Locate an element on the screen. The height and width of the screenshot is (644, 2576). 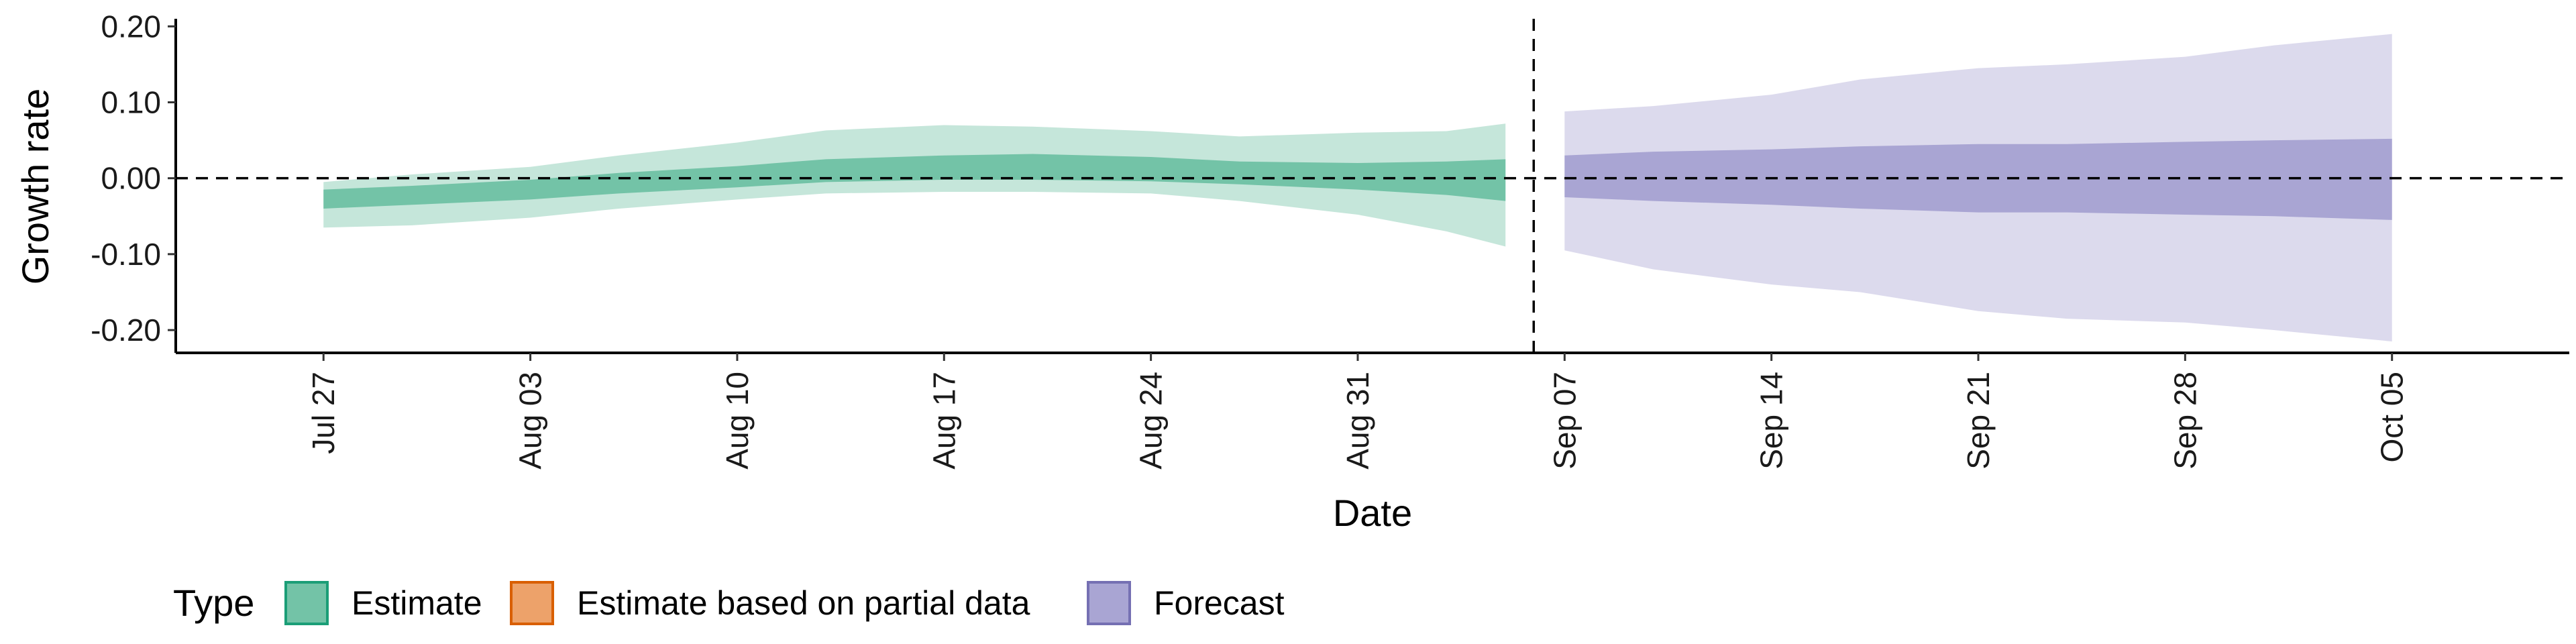
legend-key-label: Forecast is located at coordinates (1219, 603).